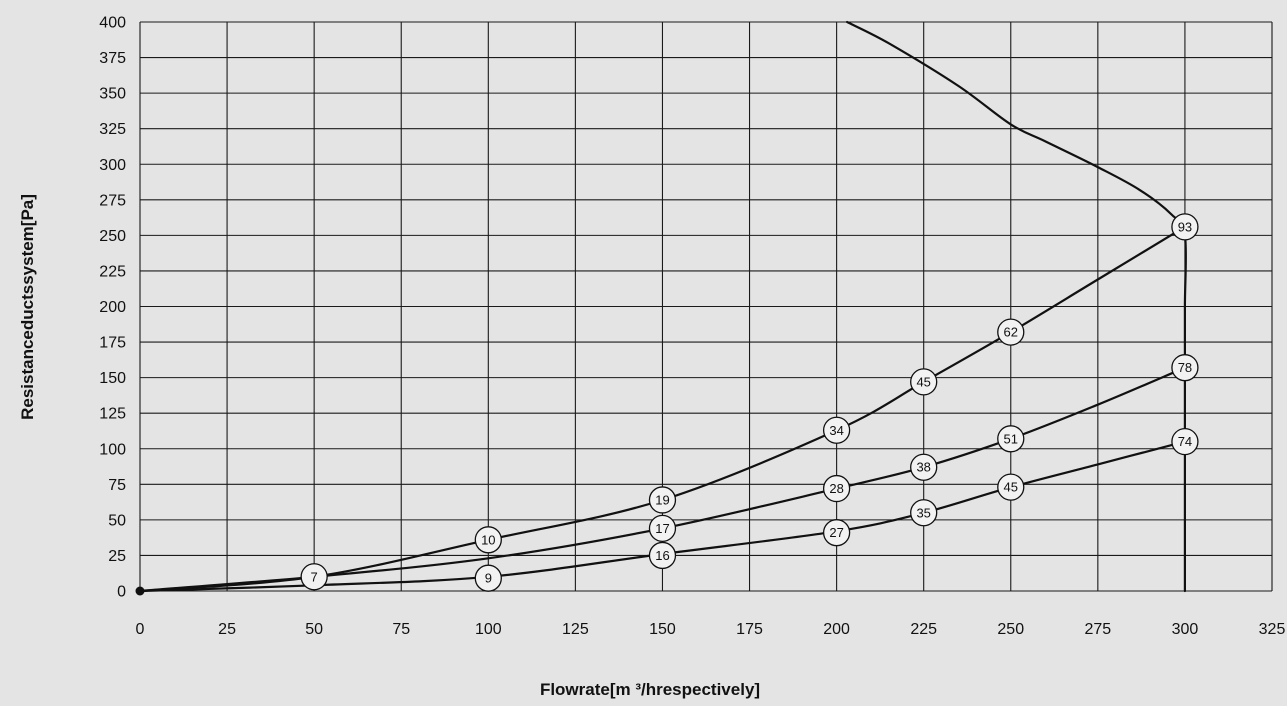  I want to click on y-tick-label: 150, so click(112, 378).